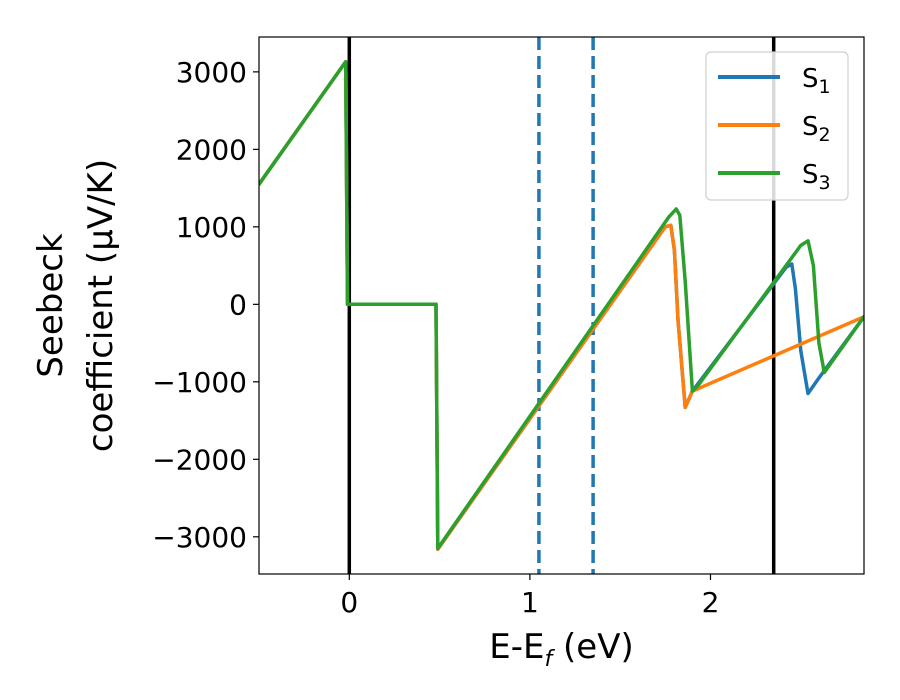 The width and height of the screenshot is (900, 700). I want to click on x-axis-title-sub: f, so click(549, 659).